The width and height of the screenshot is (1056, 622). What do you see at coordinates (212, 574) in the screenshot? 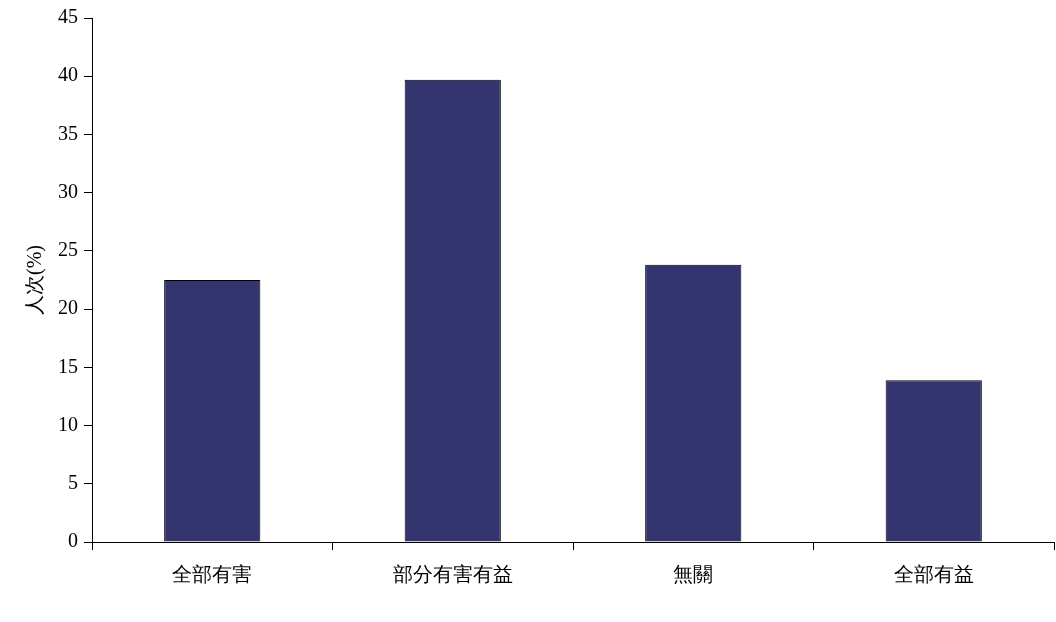
I see `x-tick-label: 全部有害` at bounding box center [212, 574].